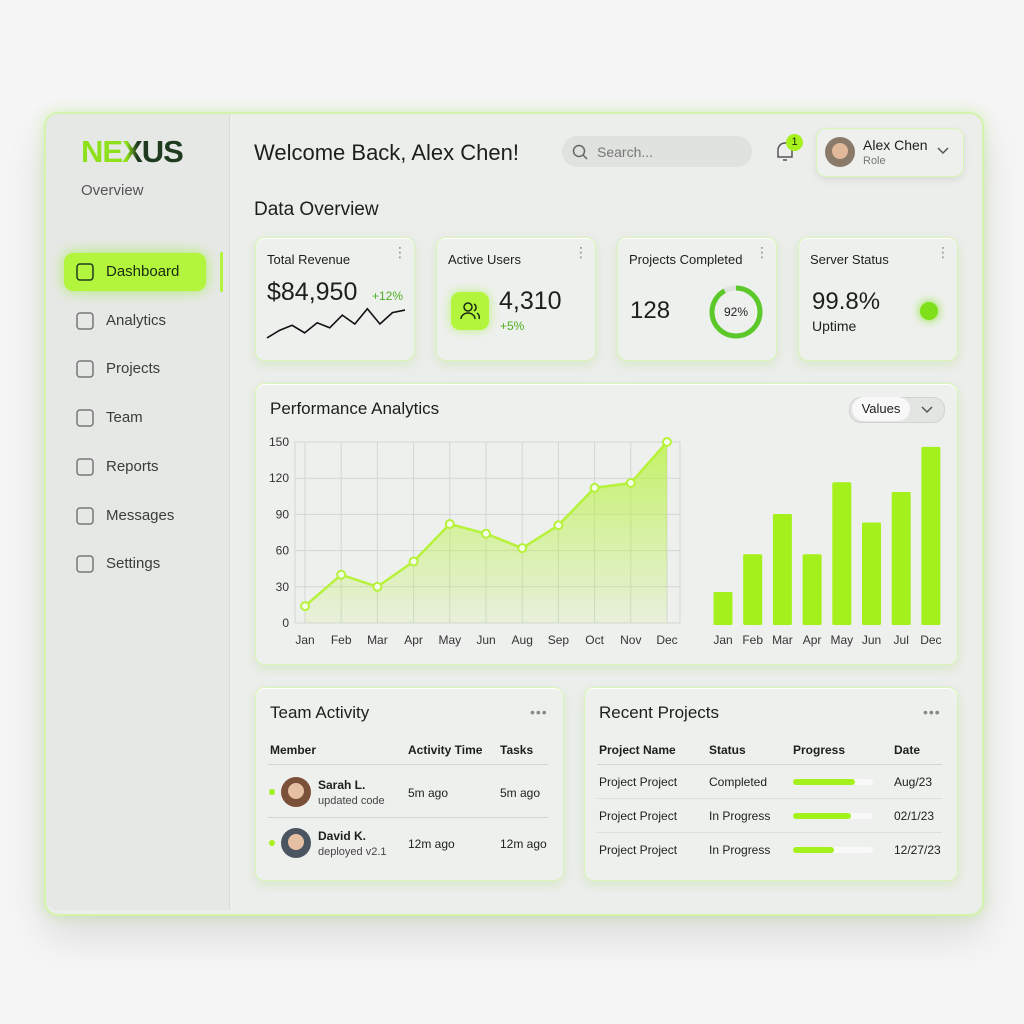 Image resolution: width=1024 pixels, height=1024 pixels. Describe the element at coordinates (132, 151) in the screenshot. I see `brand: NEXUS` at that location.